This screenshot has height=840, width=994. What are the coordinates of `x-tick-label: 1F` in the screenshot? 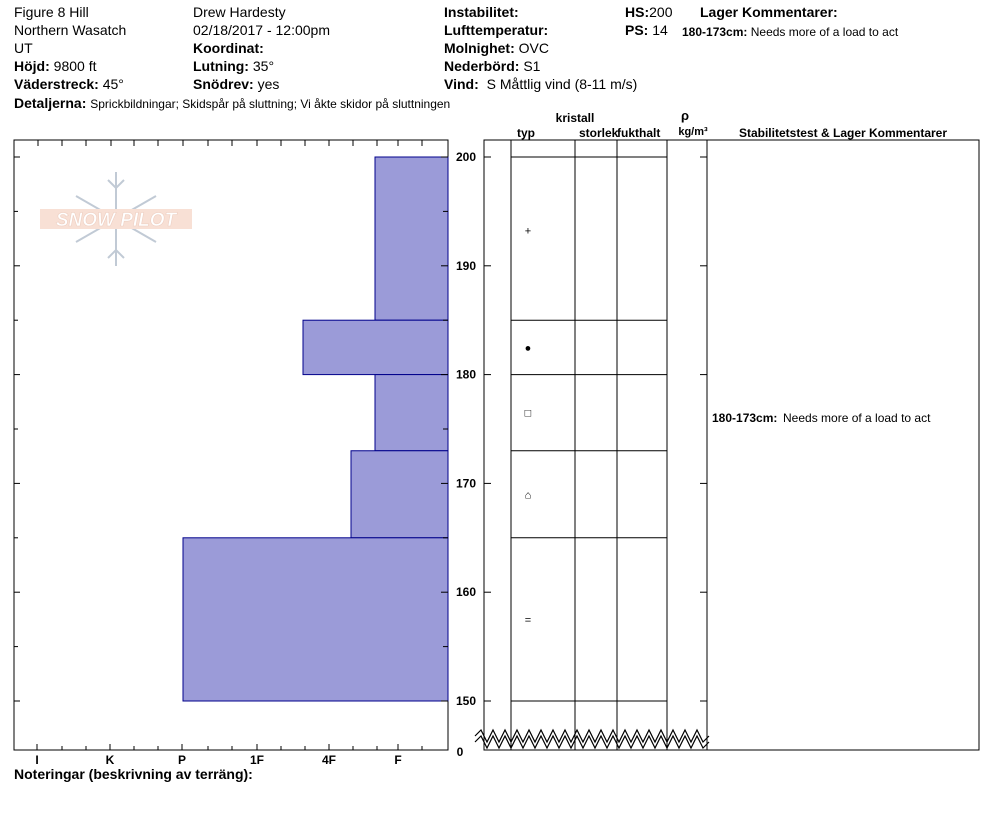 It's located at (257, 760).